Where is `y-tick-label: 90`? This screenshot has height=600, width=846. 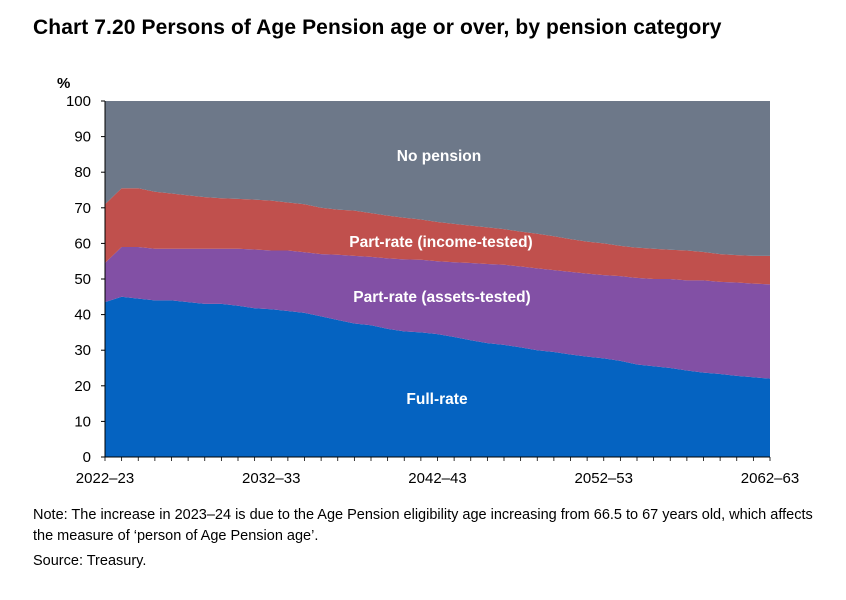
y-tick-label: 90 is located at coordinates (82, 137).